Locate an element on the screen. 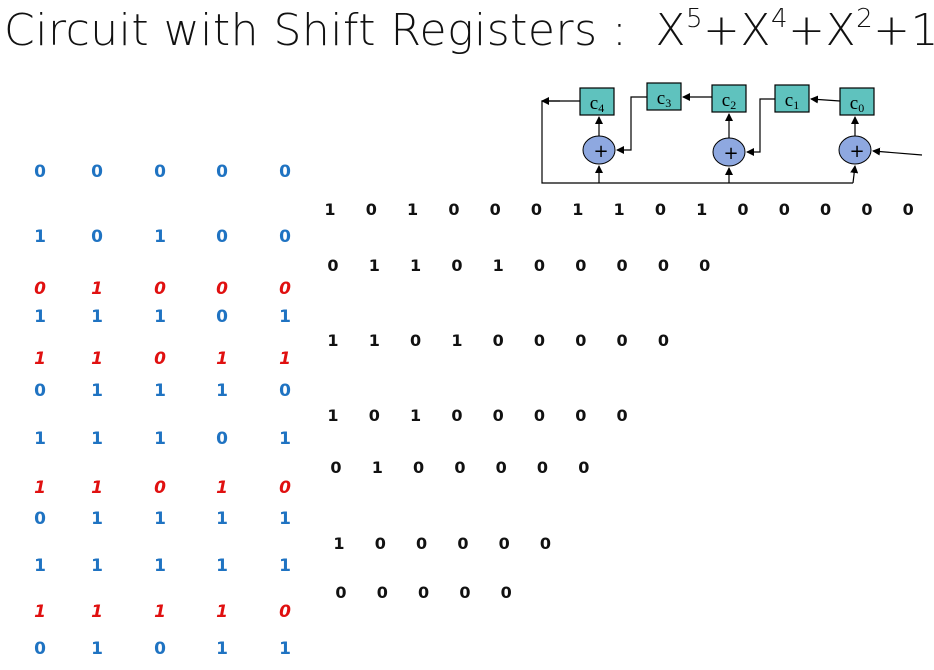 The width and height of the screenshot is (934, 670). shift-register-circuit: c4 c3 c2 c1 c0 + + + is located at coordinates (732, 133).